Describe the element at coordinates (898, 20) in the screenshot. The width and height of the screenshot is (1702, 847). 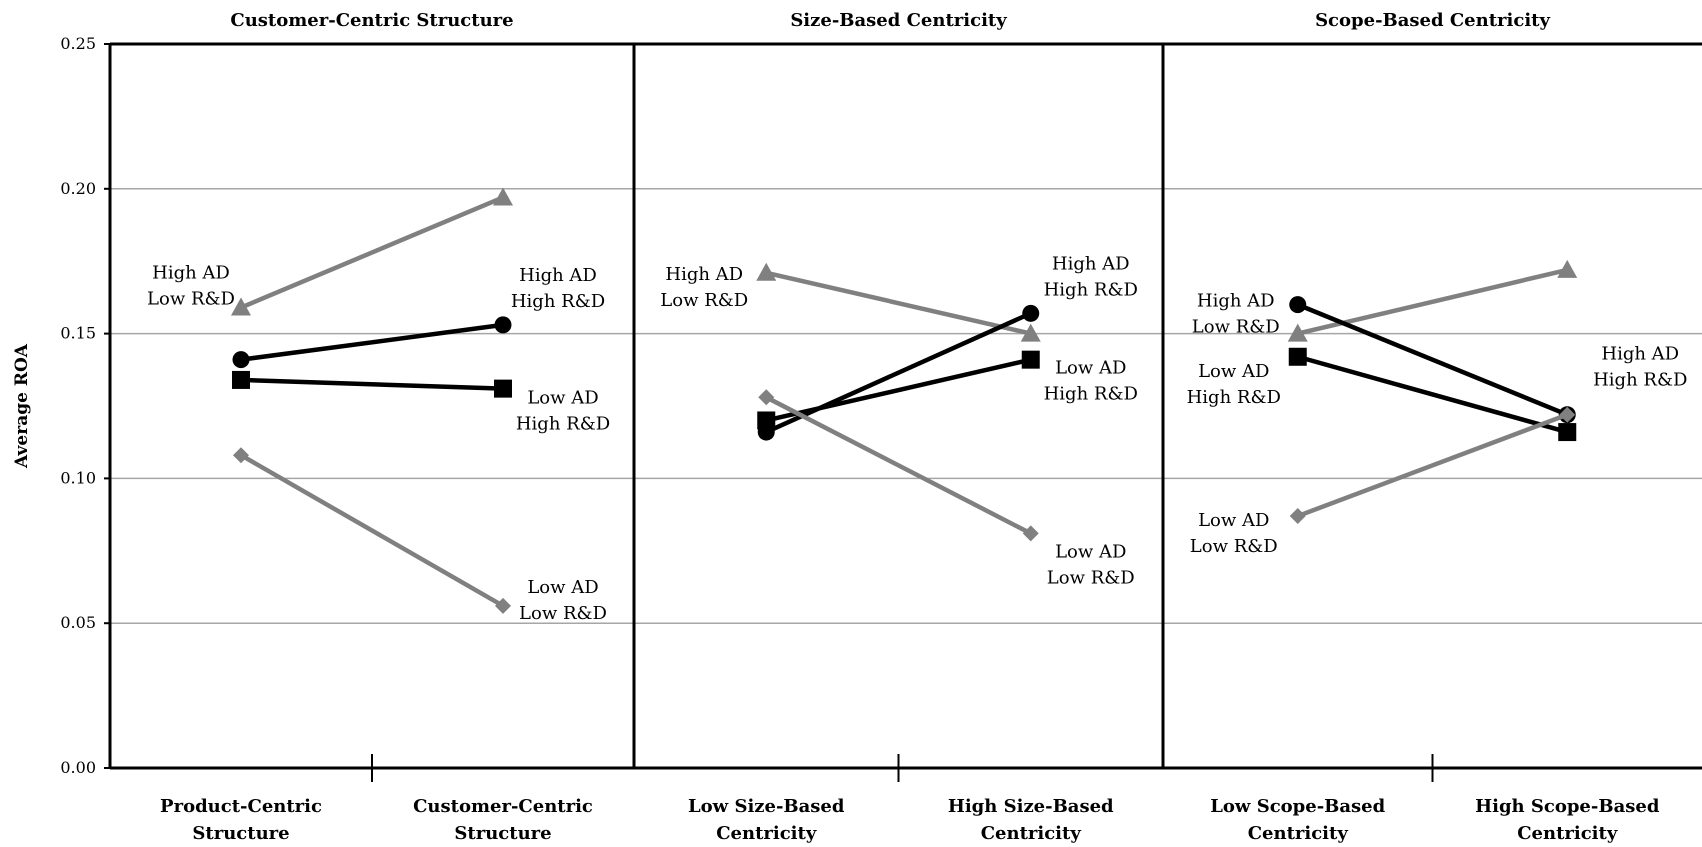
I see `panel-title: Size-Based Centricity` at that location.